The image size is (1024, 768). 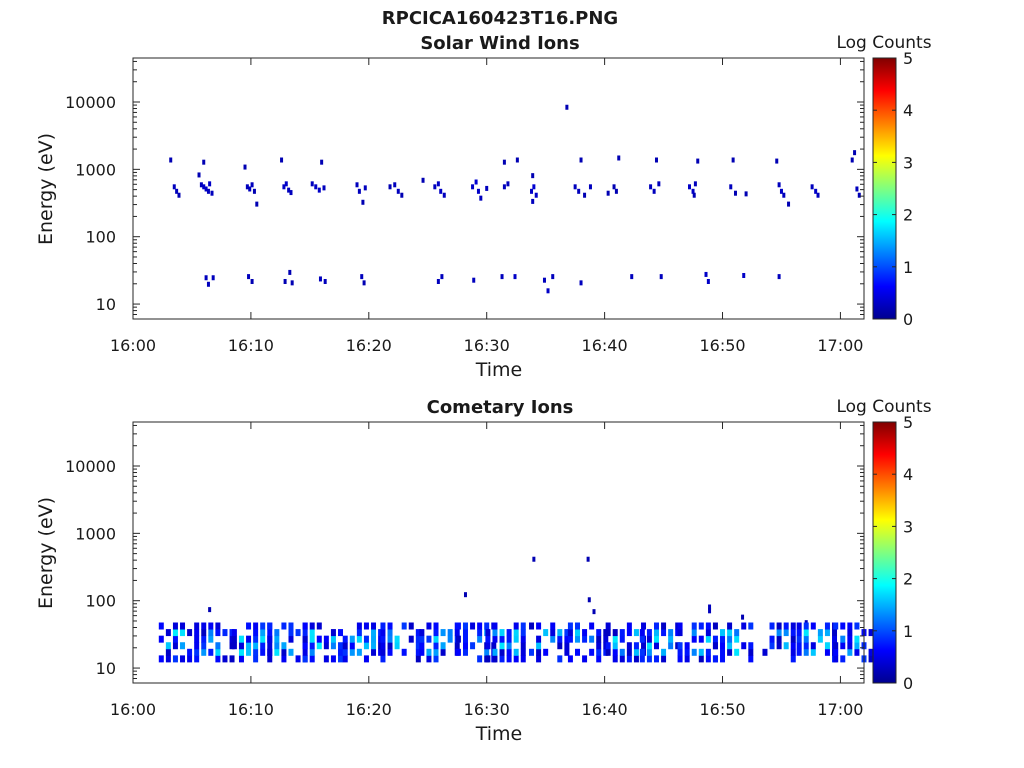 I want to click on colorbar-gradient, so click(x=884, y=552).